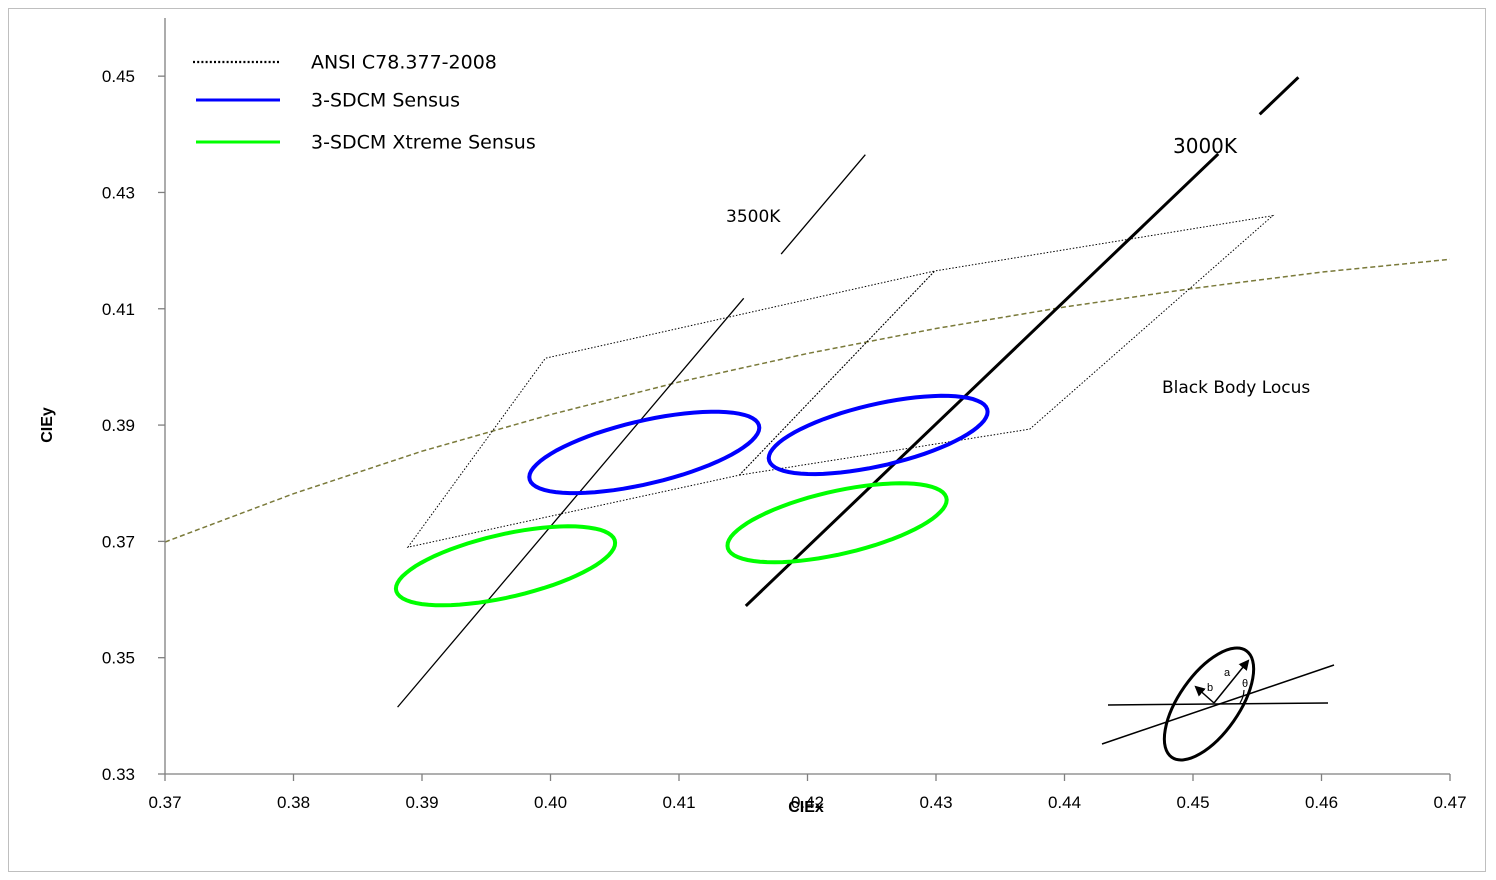 This screenshot has height=880, width=1496. What do you see at coordinates (1210, 688) in the screenshot?
I see `inset-label-b: b` at bounding box center [1210, 688].